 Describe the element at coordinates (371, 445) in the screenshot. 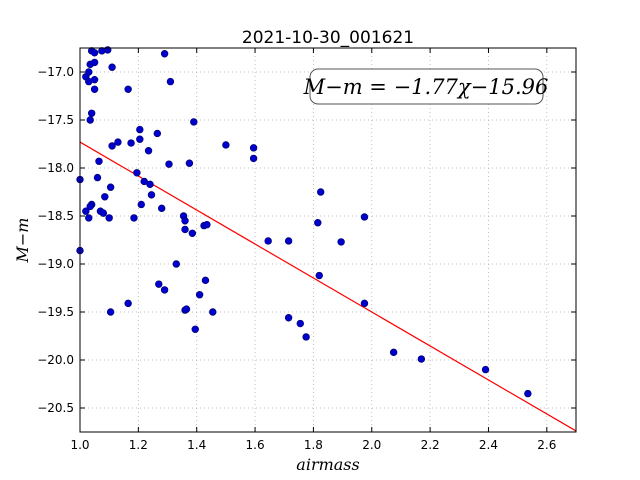

I see `x-tick-label: 2.0` at that location.